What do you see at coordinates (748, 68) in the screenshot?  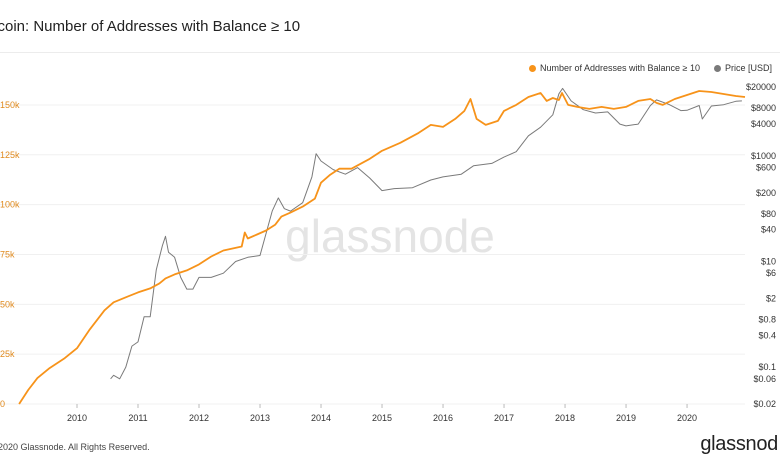 I see `legend-label-price: Price [USD]` at bounding box center [748, 68].